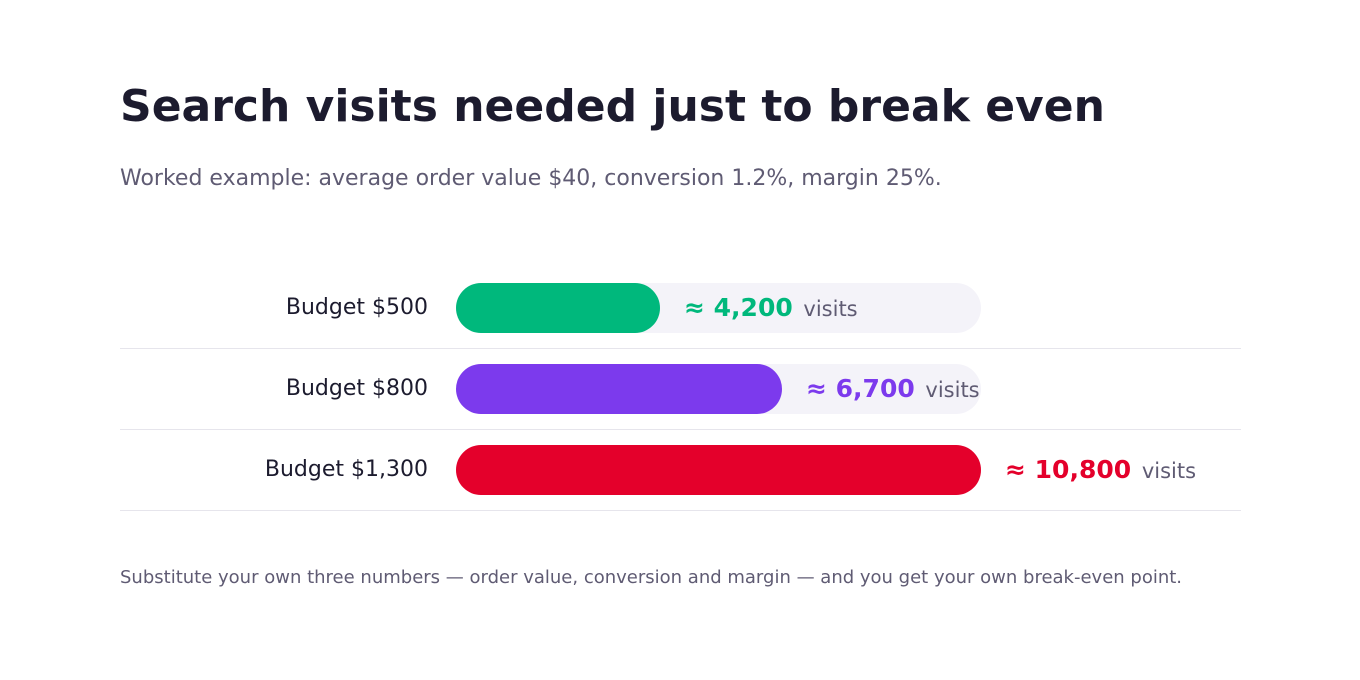  I want to click on value-number: 10,800, so click(1083, 469).